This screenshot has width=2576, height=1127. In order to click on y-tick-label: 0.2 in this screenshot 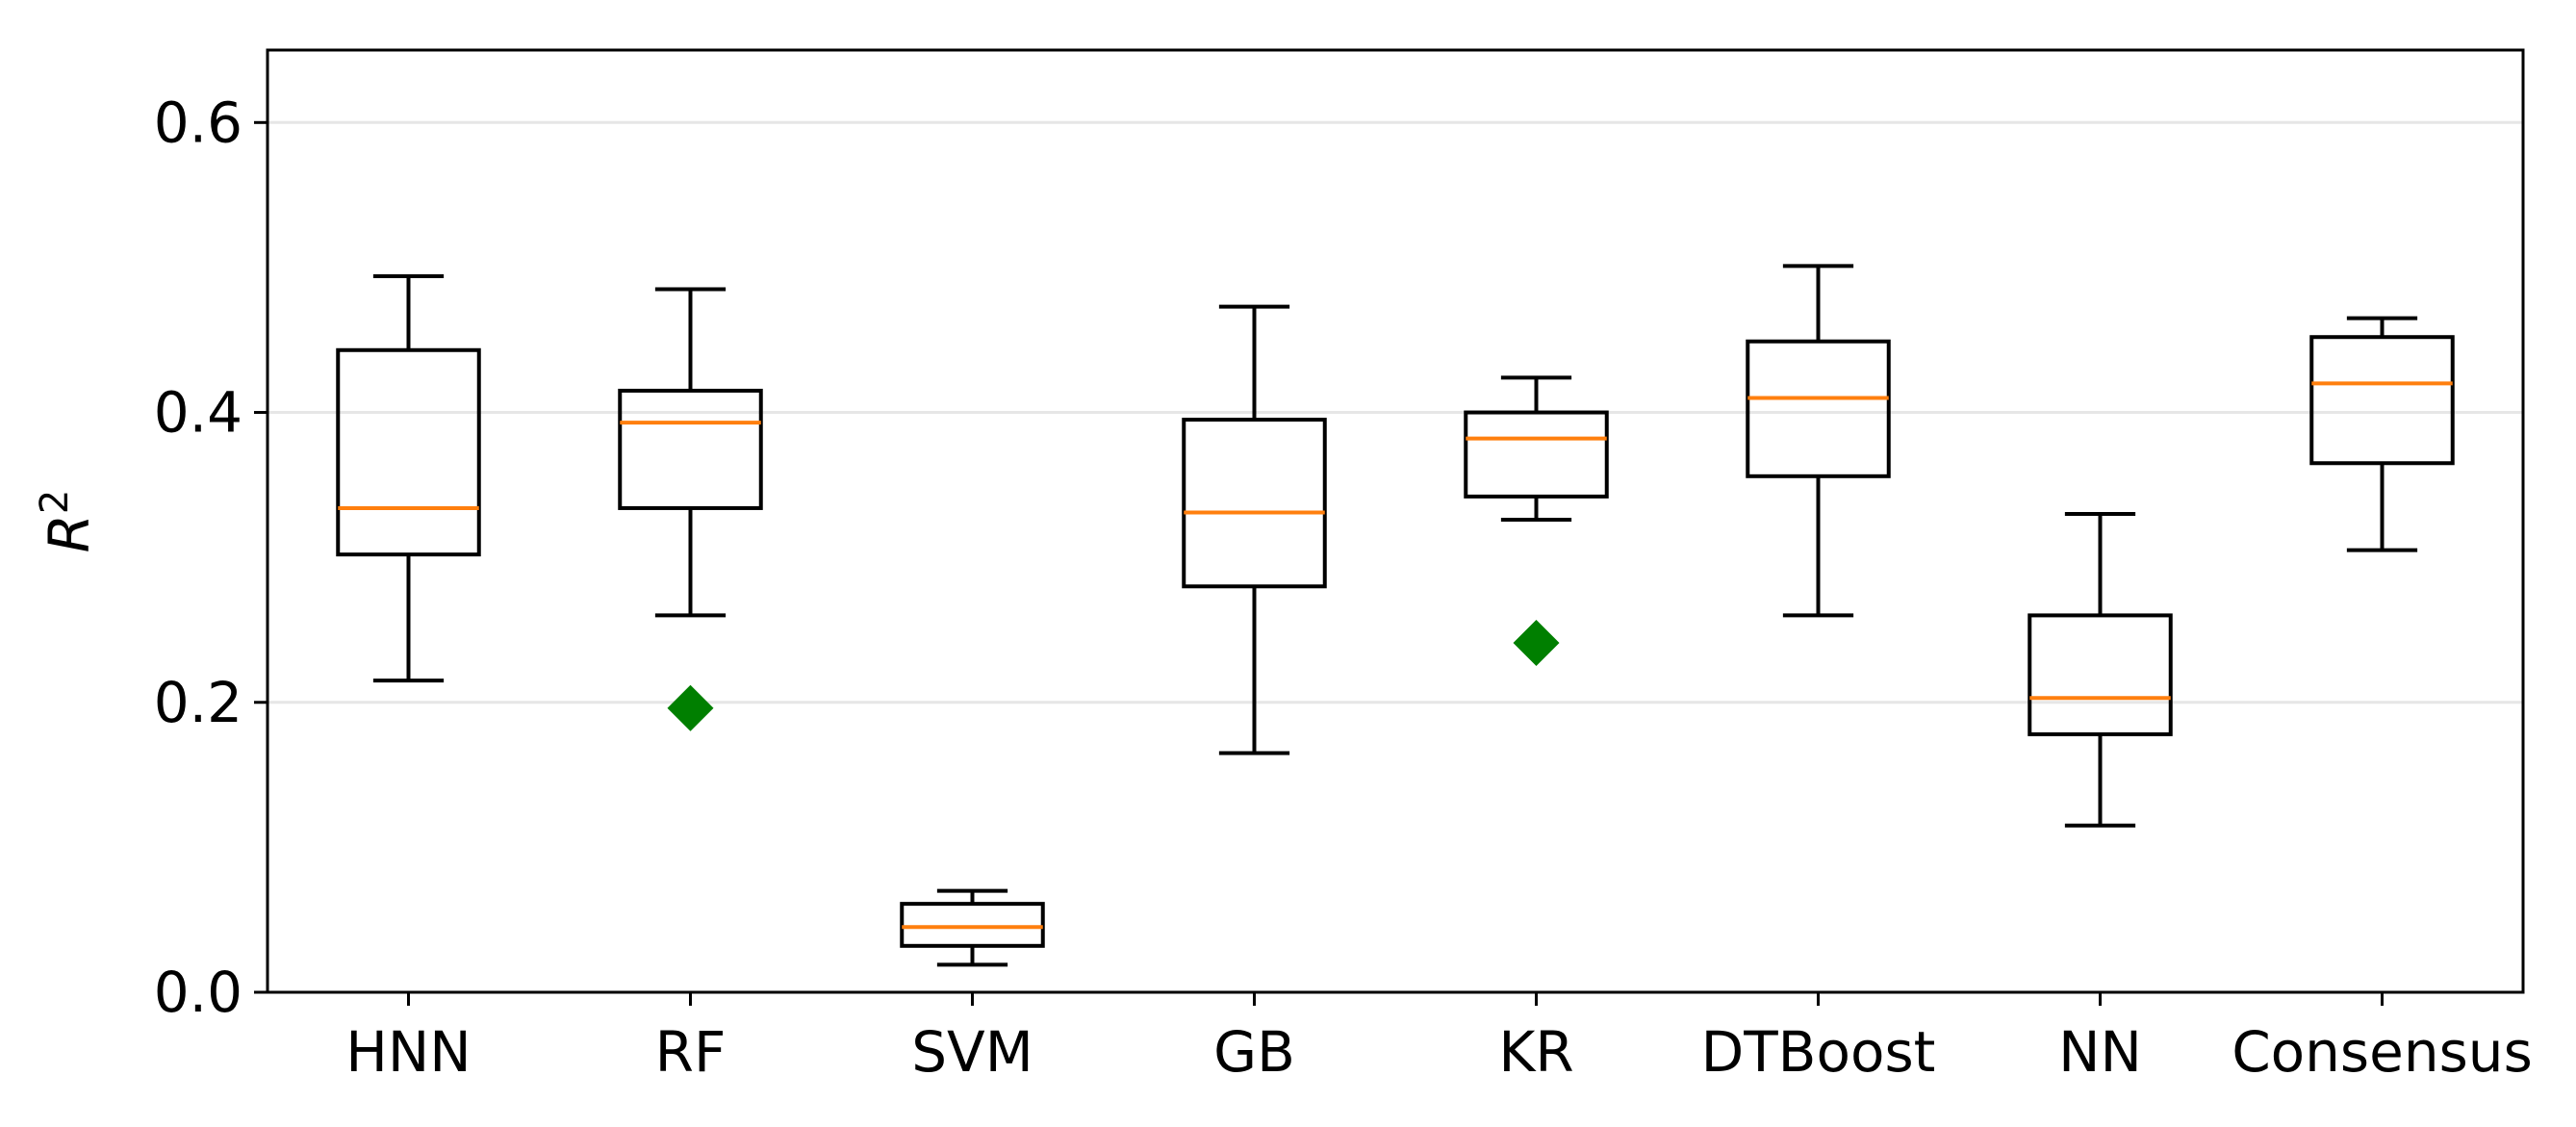, I will do `click(198, 702)`.